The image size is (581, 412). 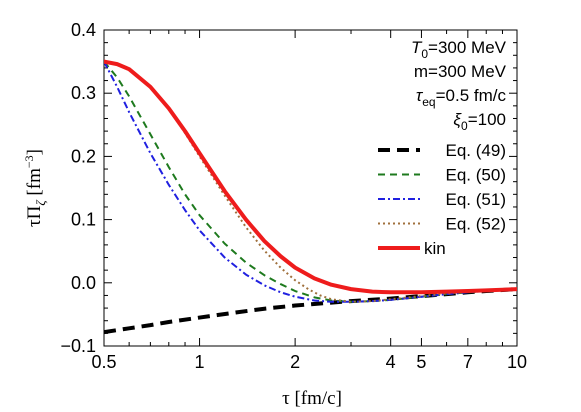 I want to click on x-tick-label: 1, so click(x=200, y=362).